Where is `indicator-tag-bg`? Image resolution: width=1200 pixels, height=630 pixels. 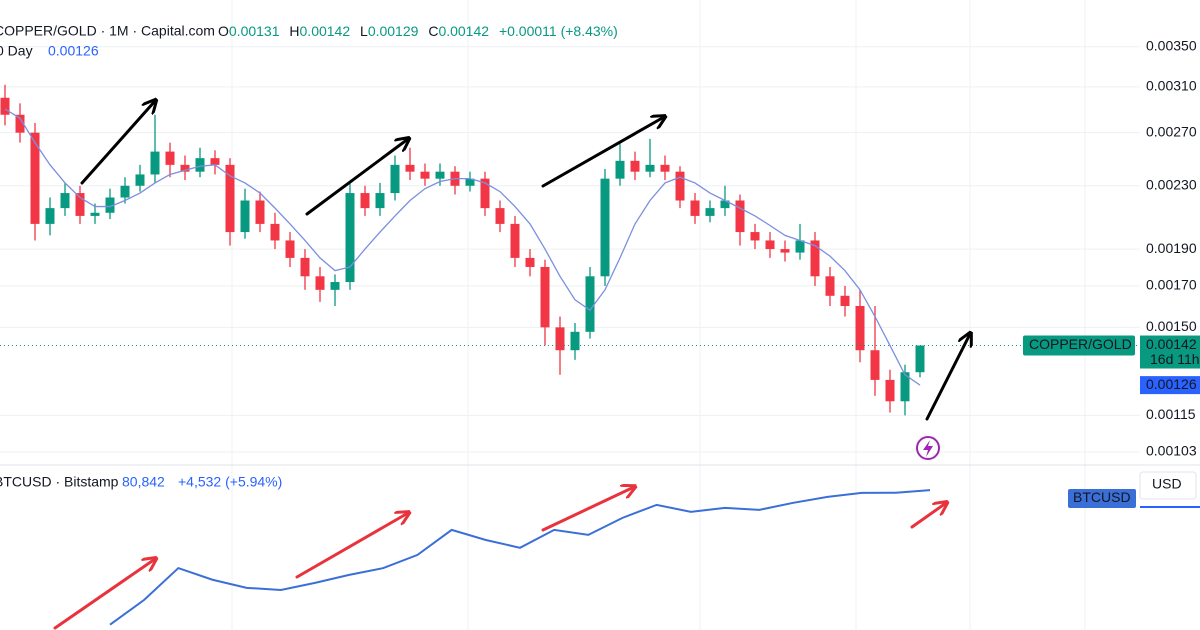
indicator-tag-bg is located at coordinates (1170, 385).